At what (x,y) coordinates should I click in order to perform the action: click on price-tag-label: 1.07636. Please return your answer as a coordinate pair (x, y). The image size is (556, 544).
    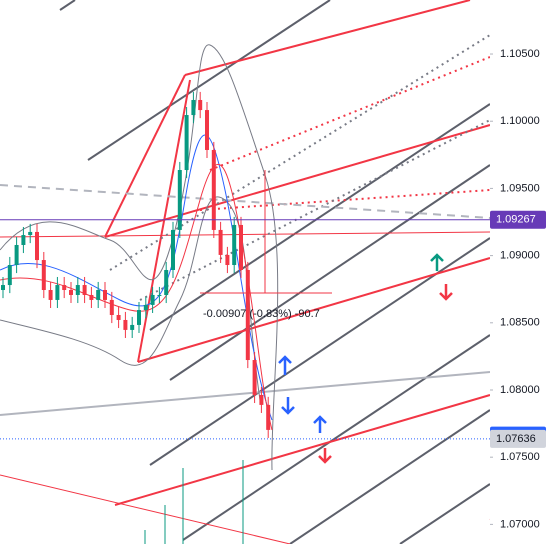
    Looking at the image, I should click on (516, 439).